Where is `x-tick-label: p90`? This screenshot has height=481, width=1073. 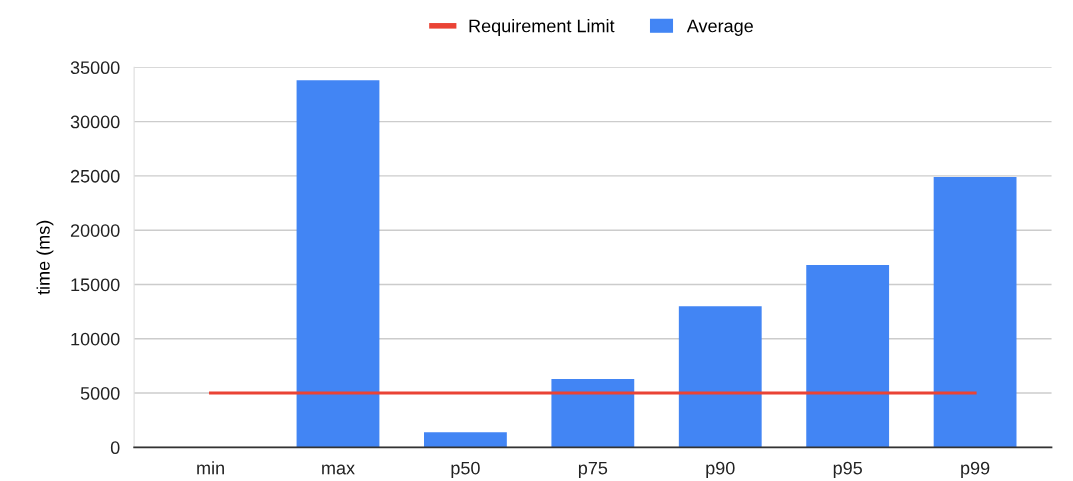
x-tick-label: p90 is located at coordinates (720, 470).